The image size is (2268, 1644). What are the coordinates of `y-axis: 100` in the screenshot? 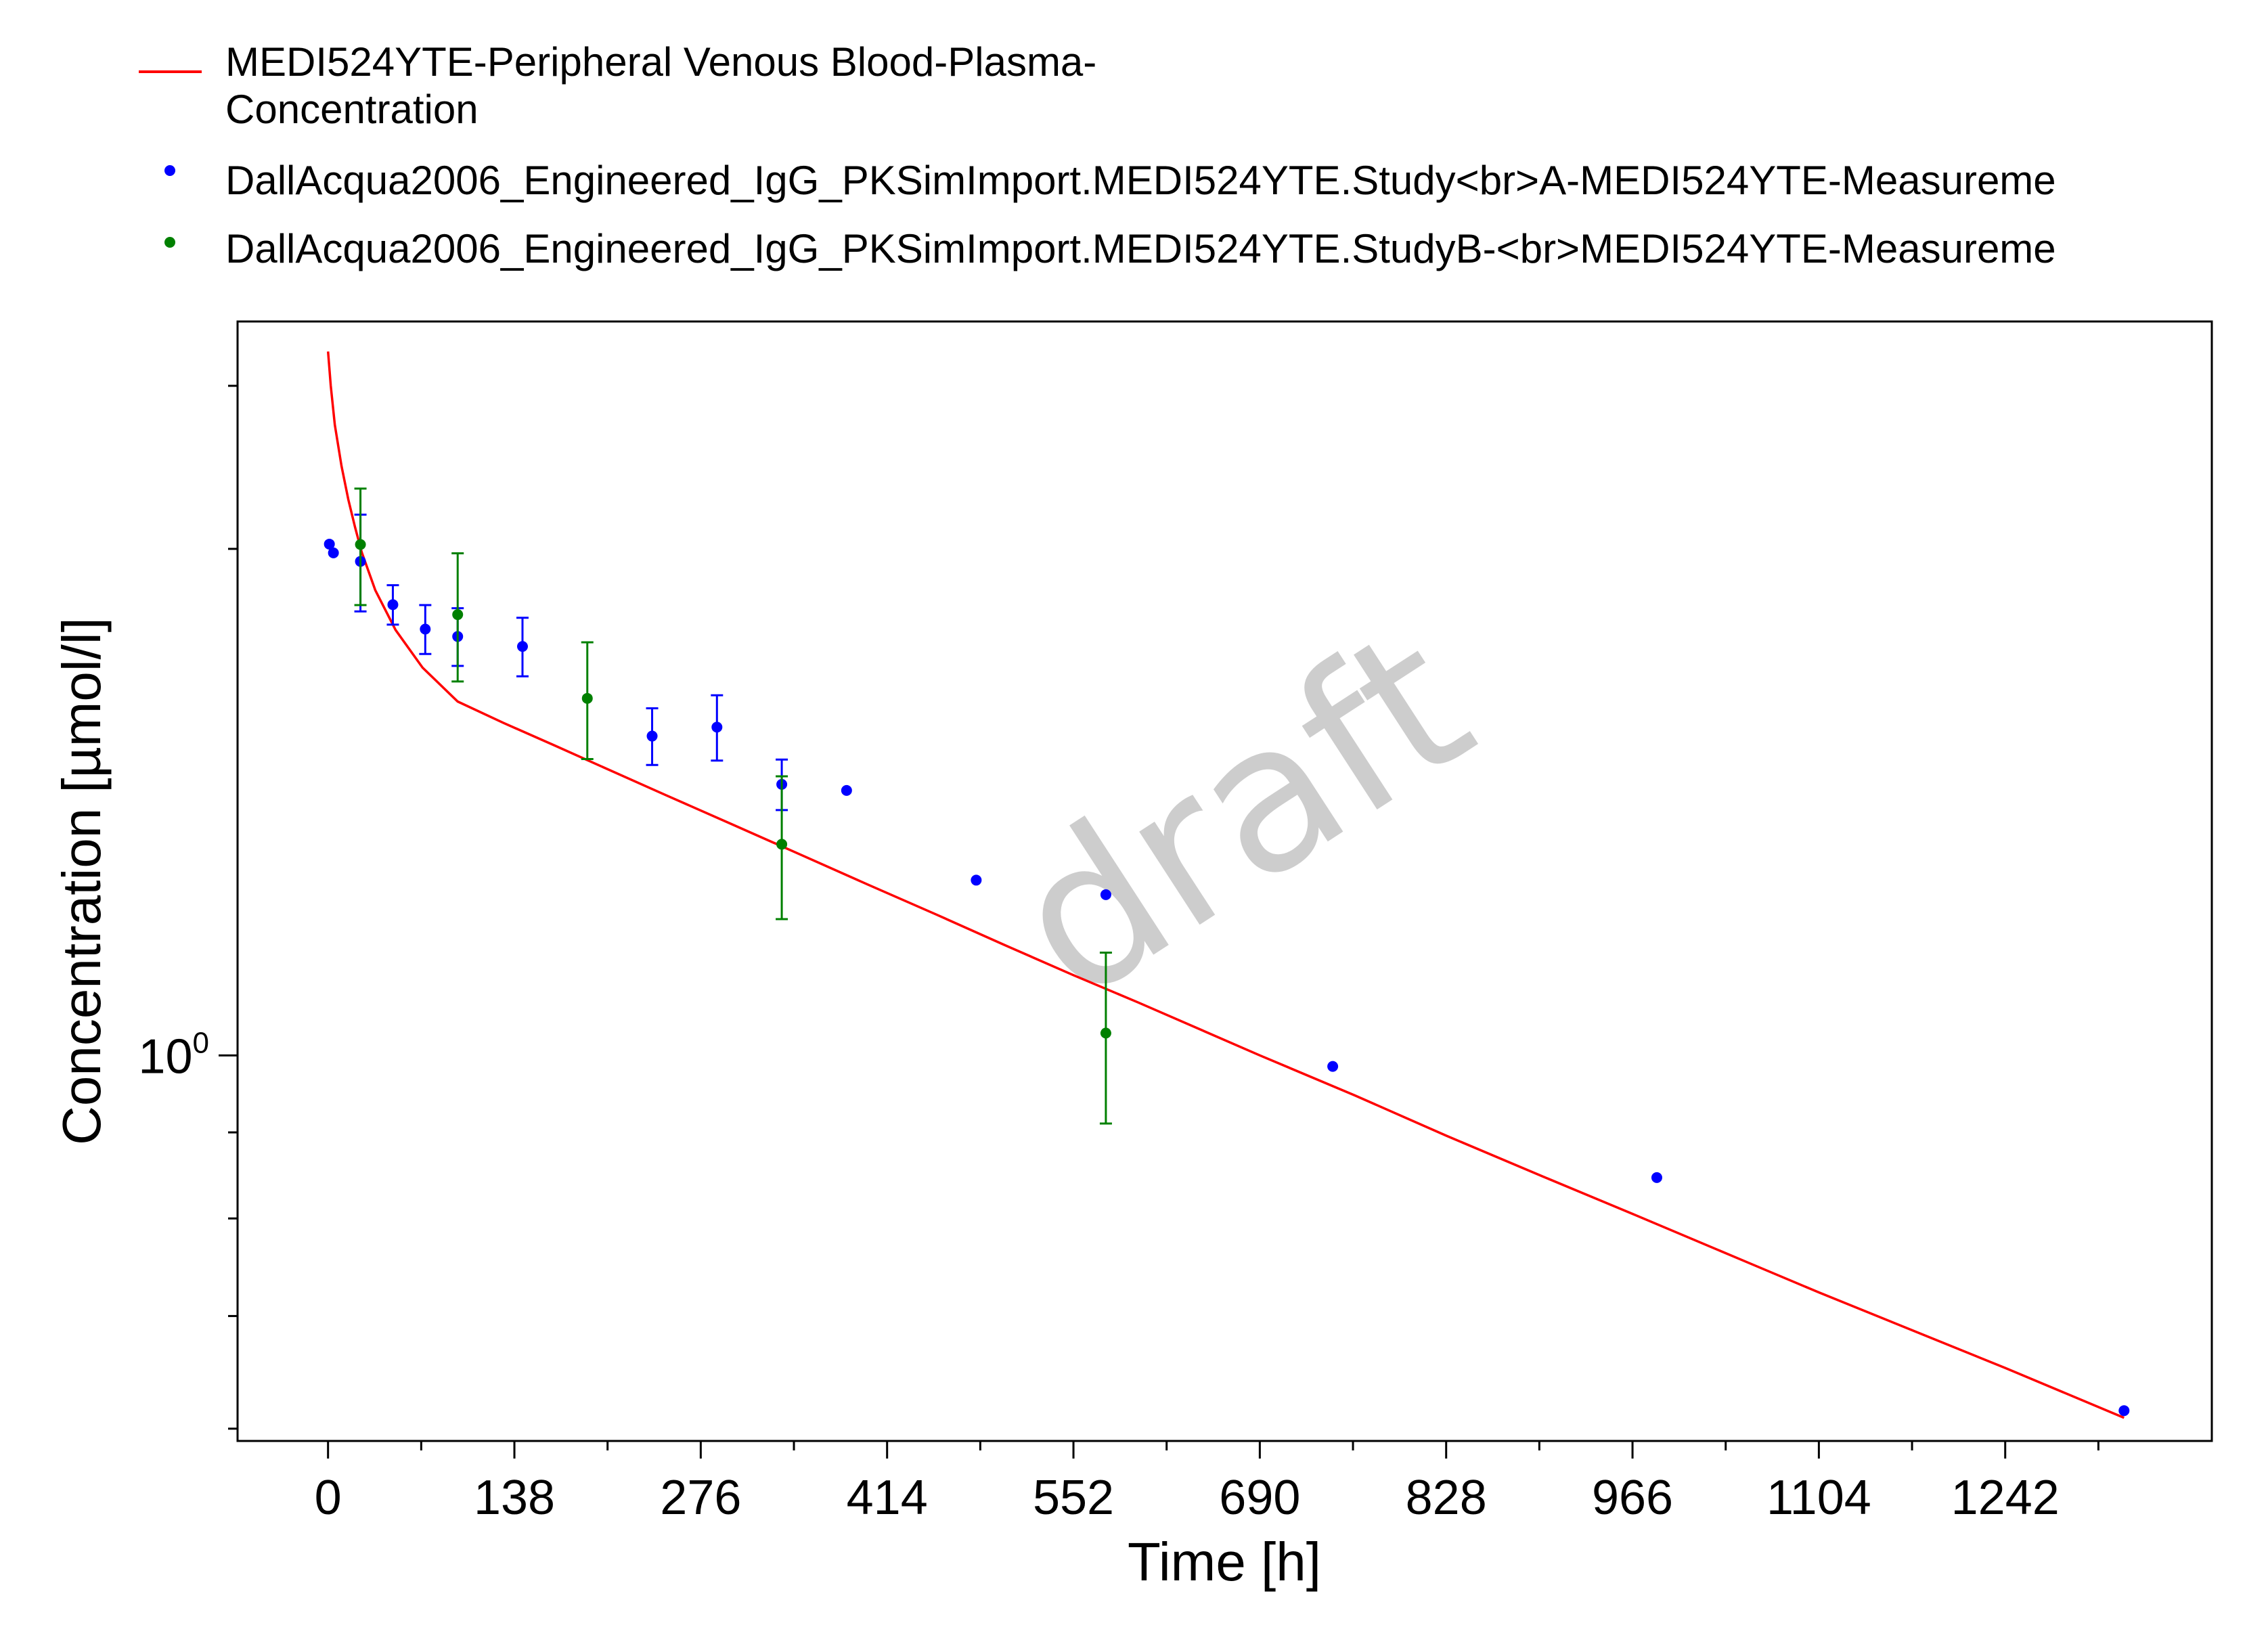 It's located at (188, 907).